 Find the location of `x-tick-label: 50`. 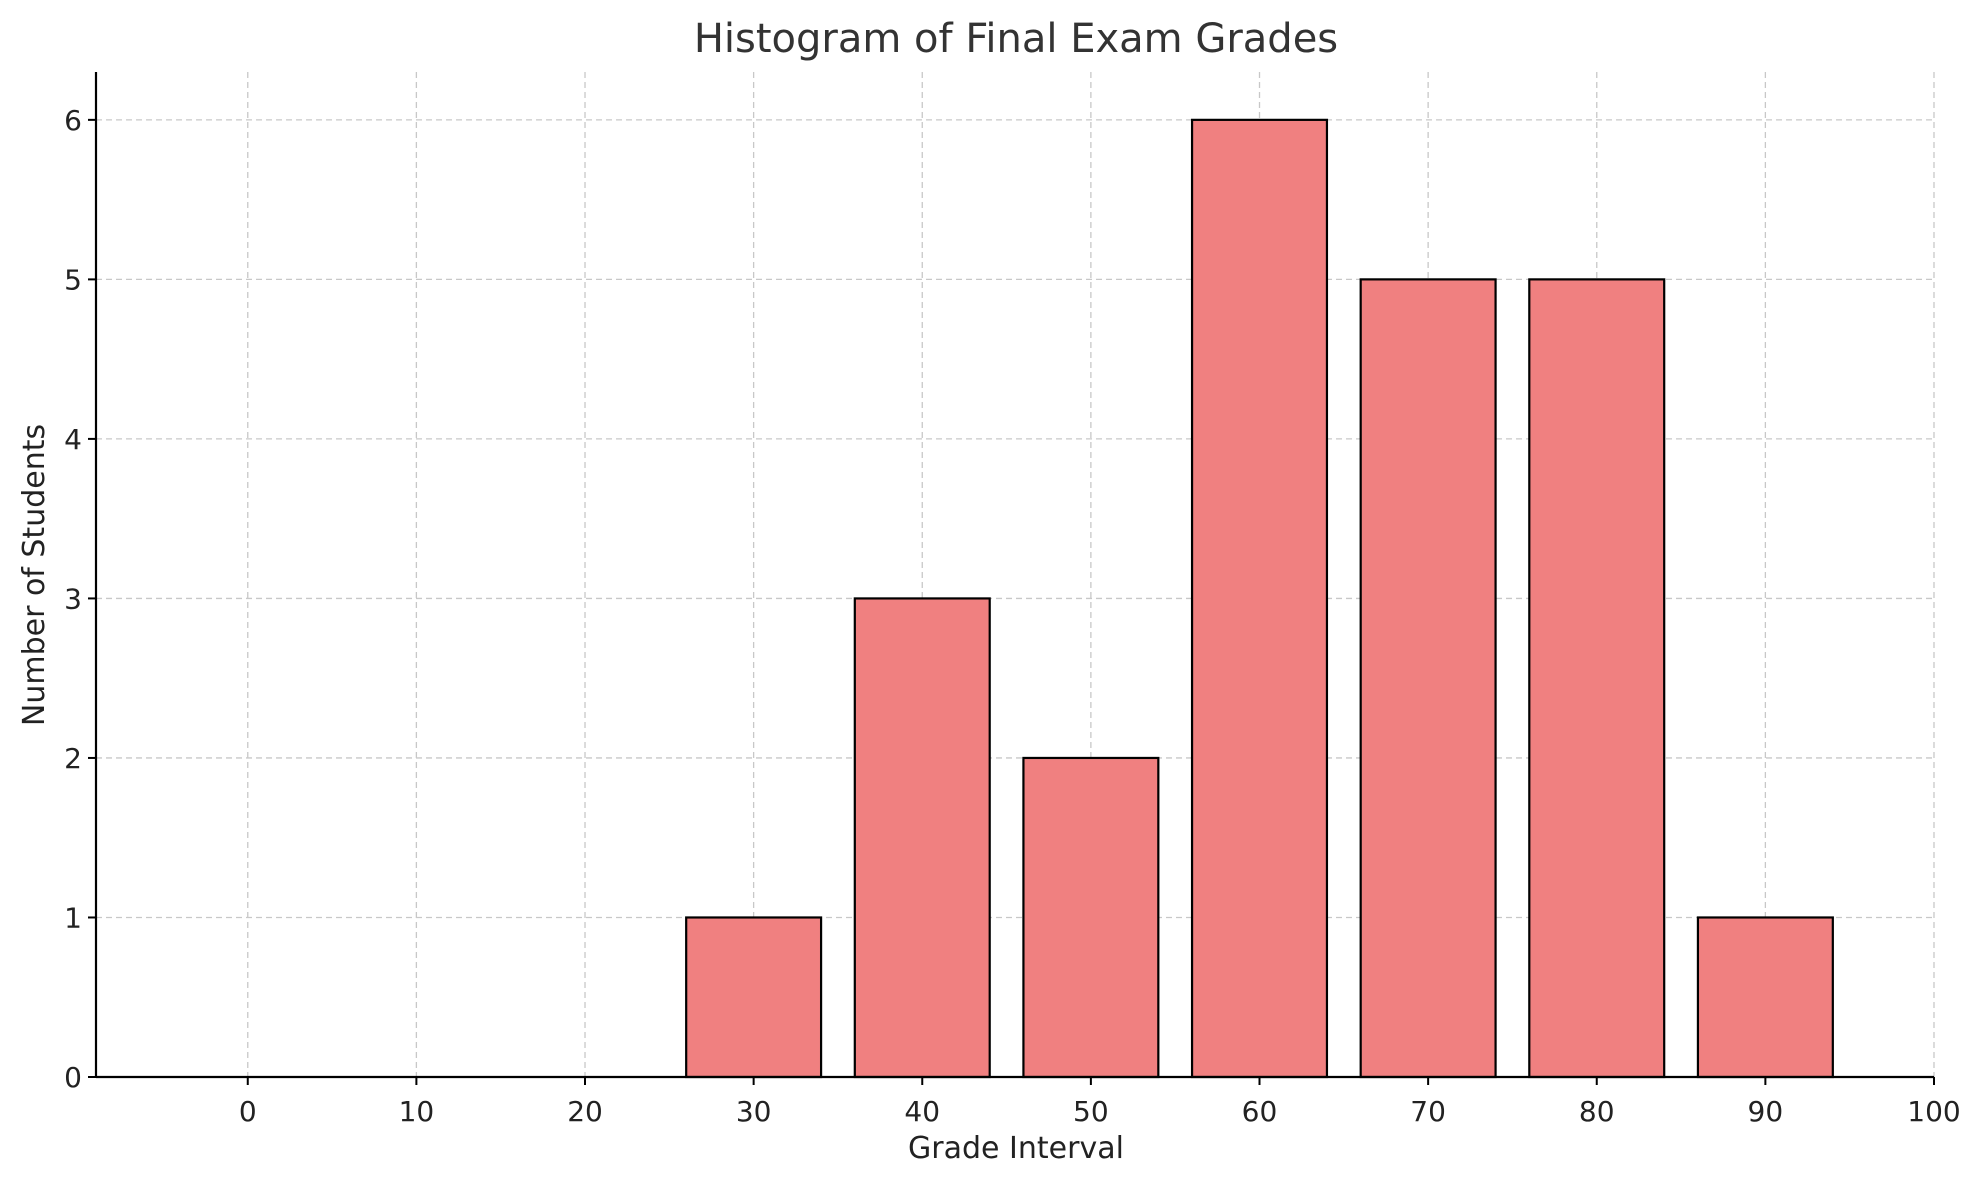

x-tick-label: 50 is located at coordinates (1091, 1111).